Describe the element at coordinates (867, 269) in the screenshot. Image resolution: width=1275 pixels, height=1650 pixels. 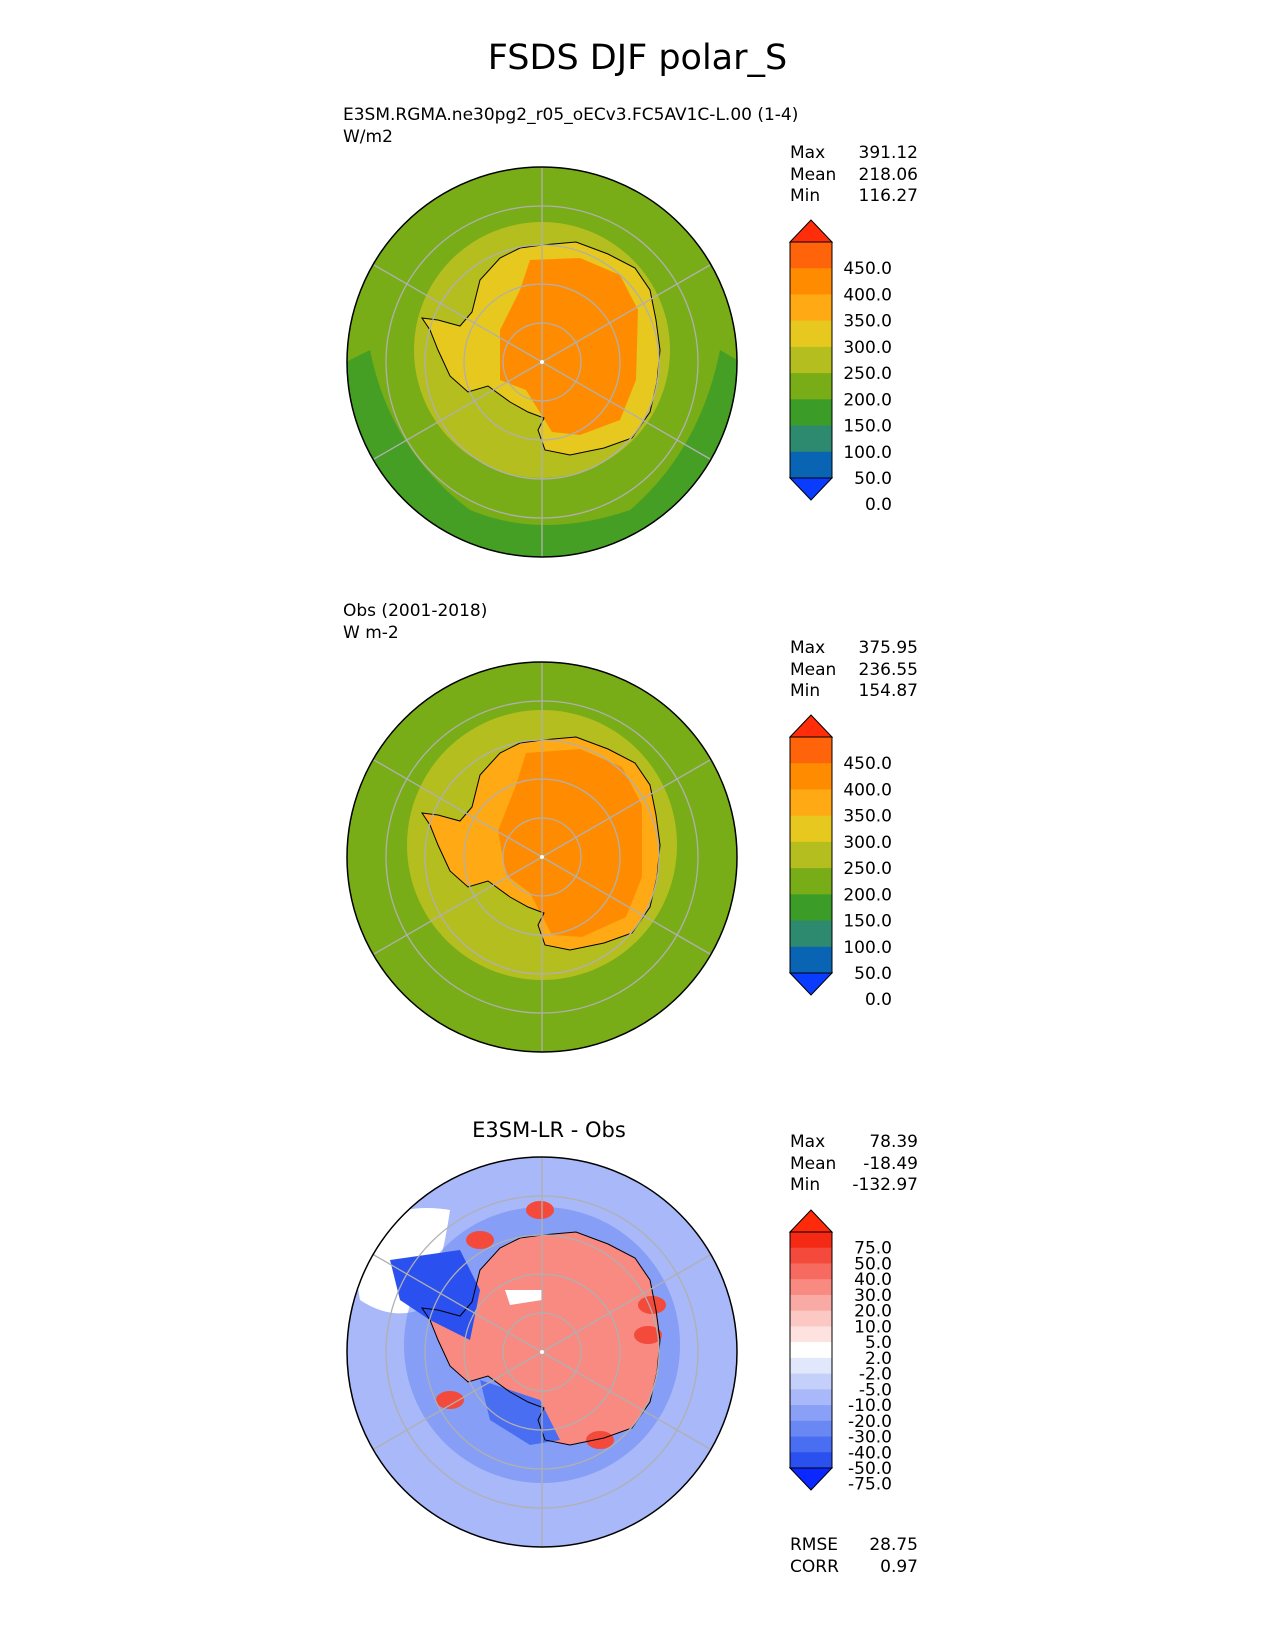
I see `colorbar-tick-label: 450.0` at that location.